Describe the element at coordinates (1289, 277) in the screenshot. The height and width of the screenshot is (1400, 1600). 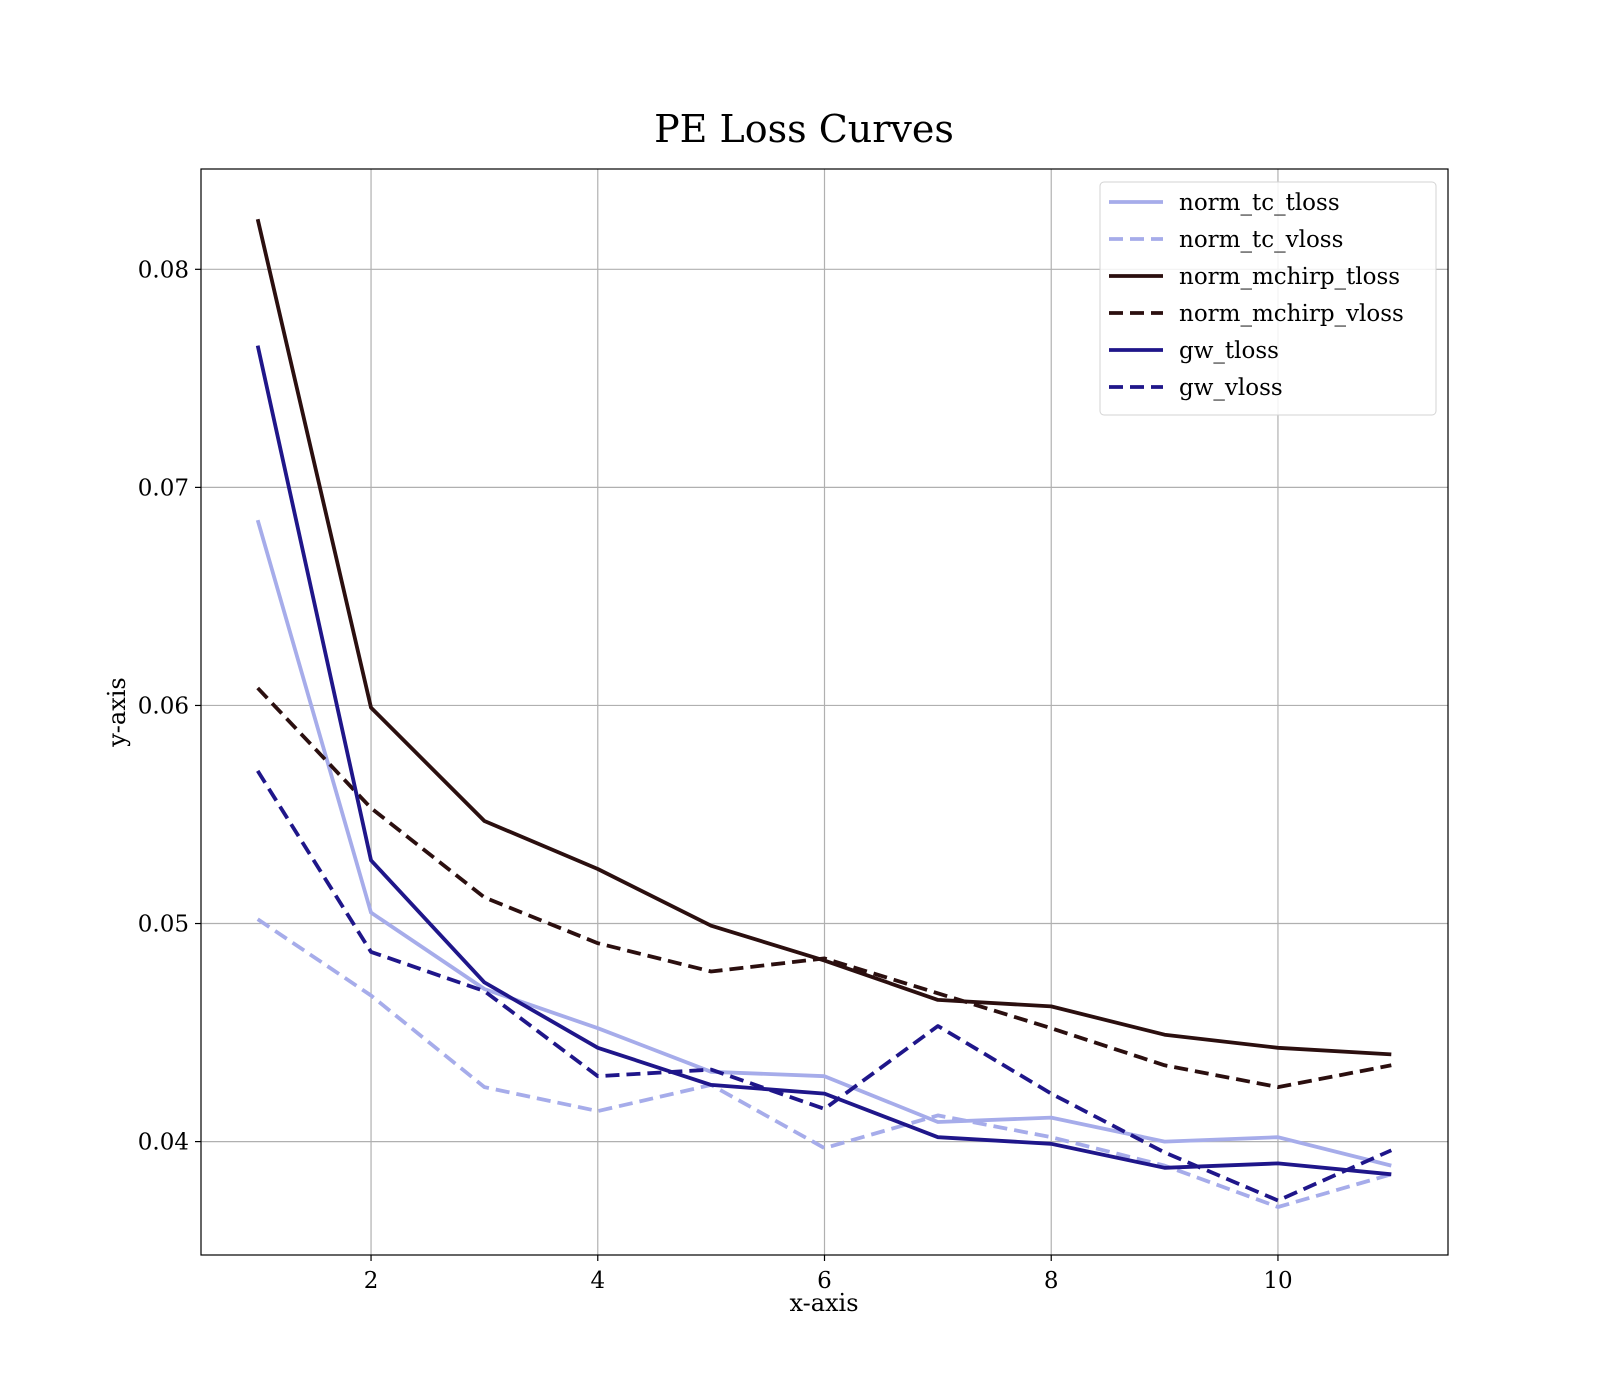
I see `legend-label: norm_mchirp_tloss` at that location.